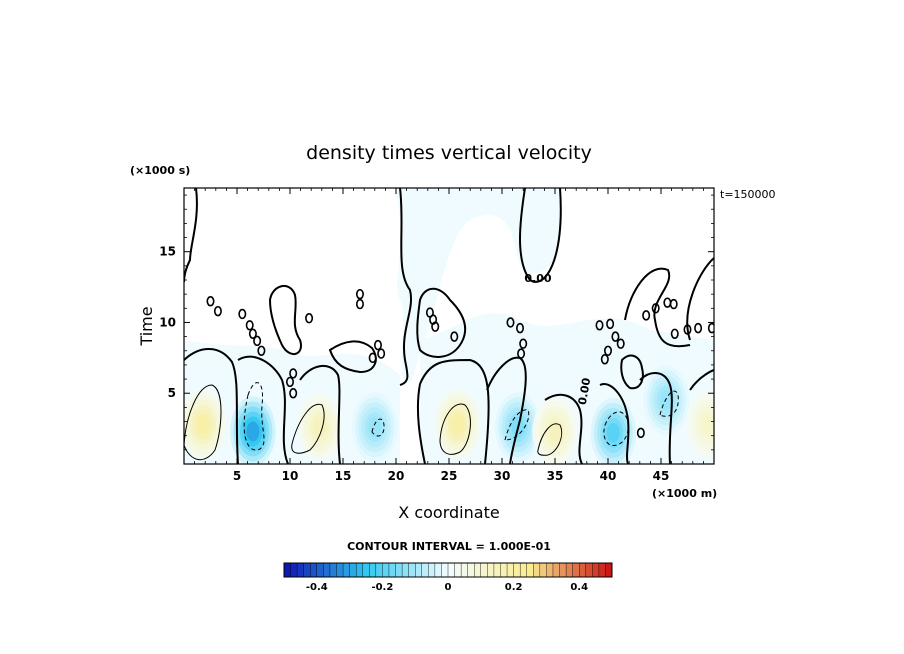 This screenshot has height=654, width=904. I want to click on small-contour-rings, so click(460, 363).